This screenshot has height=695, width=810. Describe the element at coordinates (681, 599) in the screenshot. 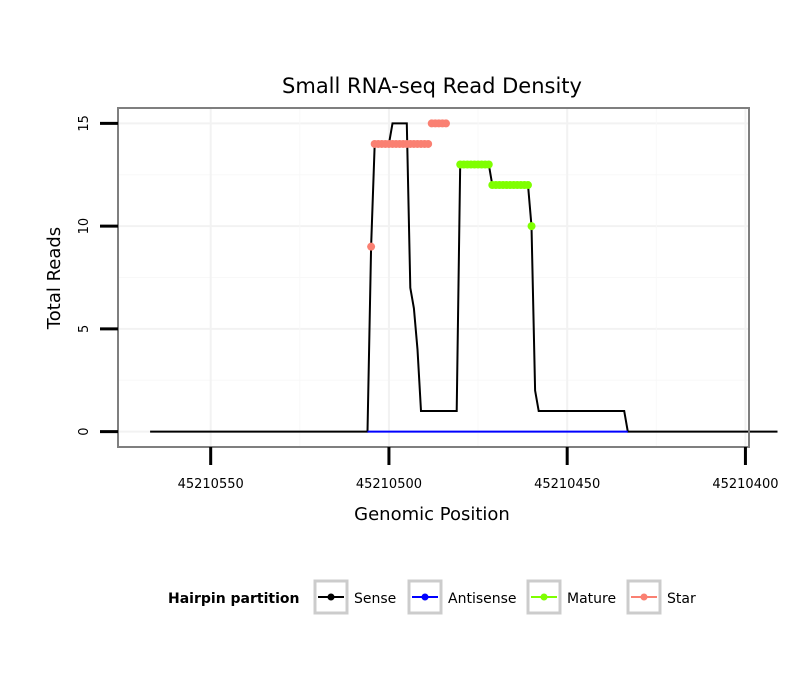

I see `legend-label-star: Star` at that location.